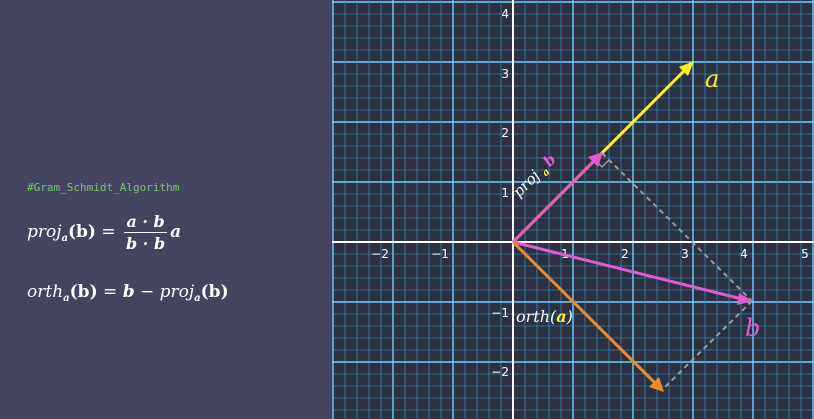 This screenshot has width=814, height=419. I want to click on orth-label-a: a, so click(561, 316).